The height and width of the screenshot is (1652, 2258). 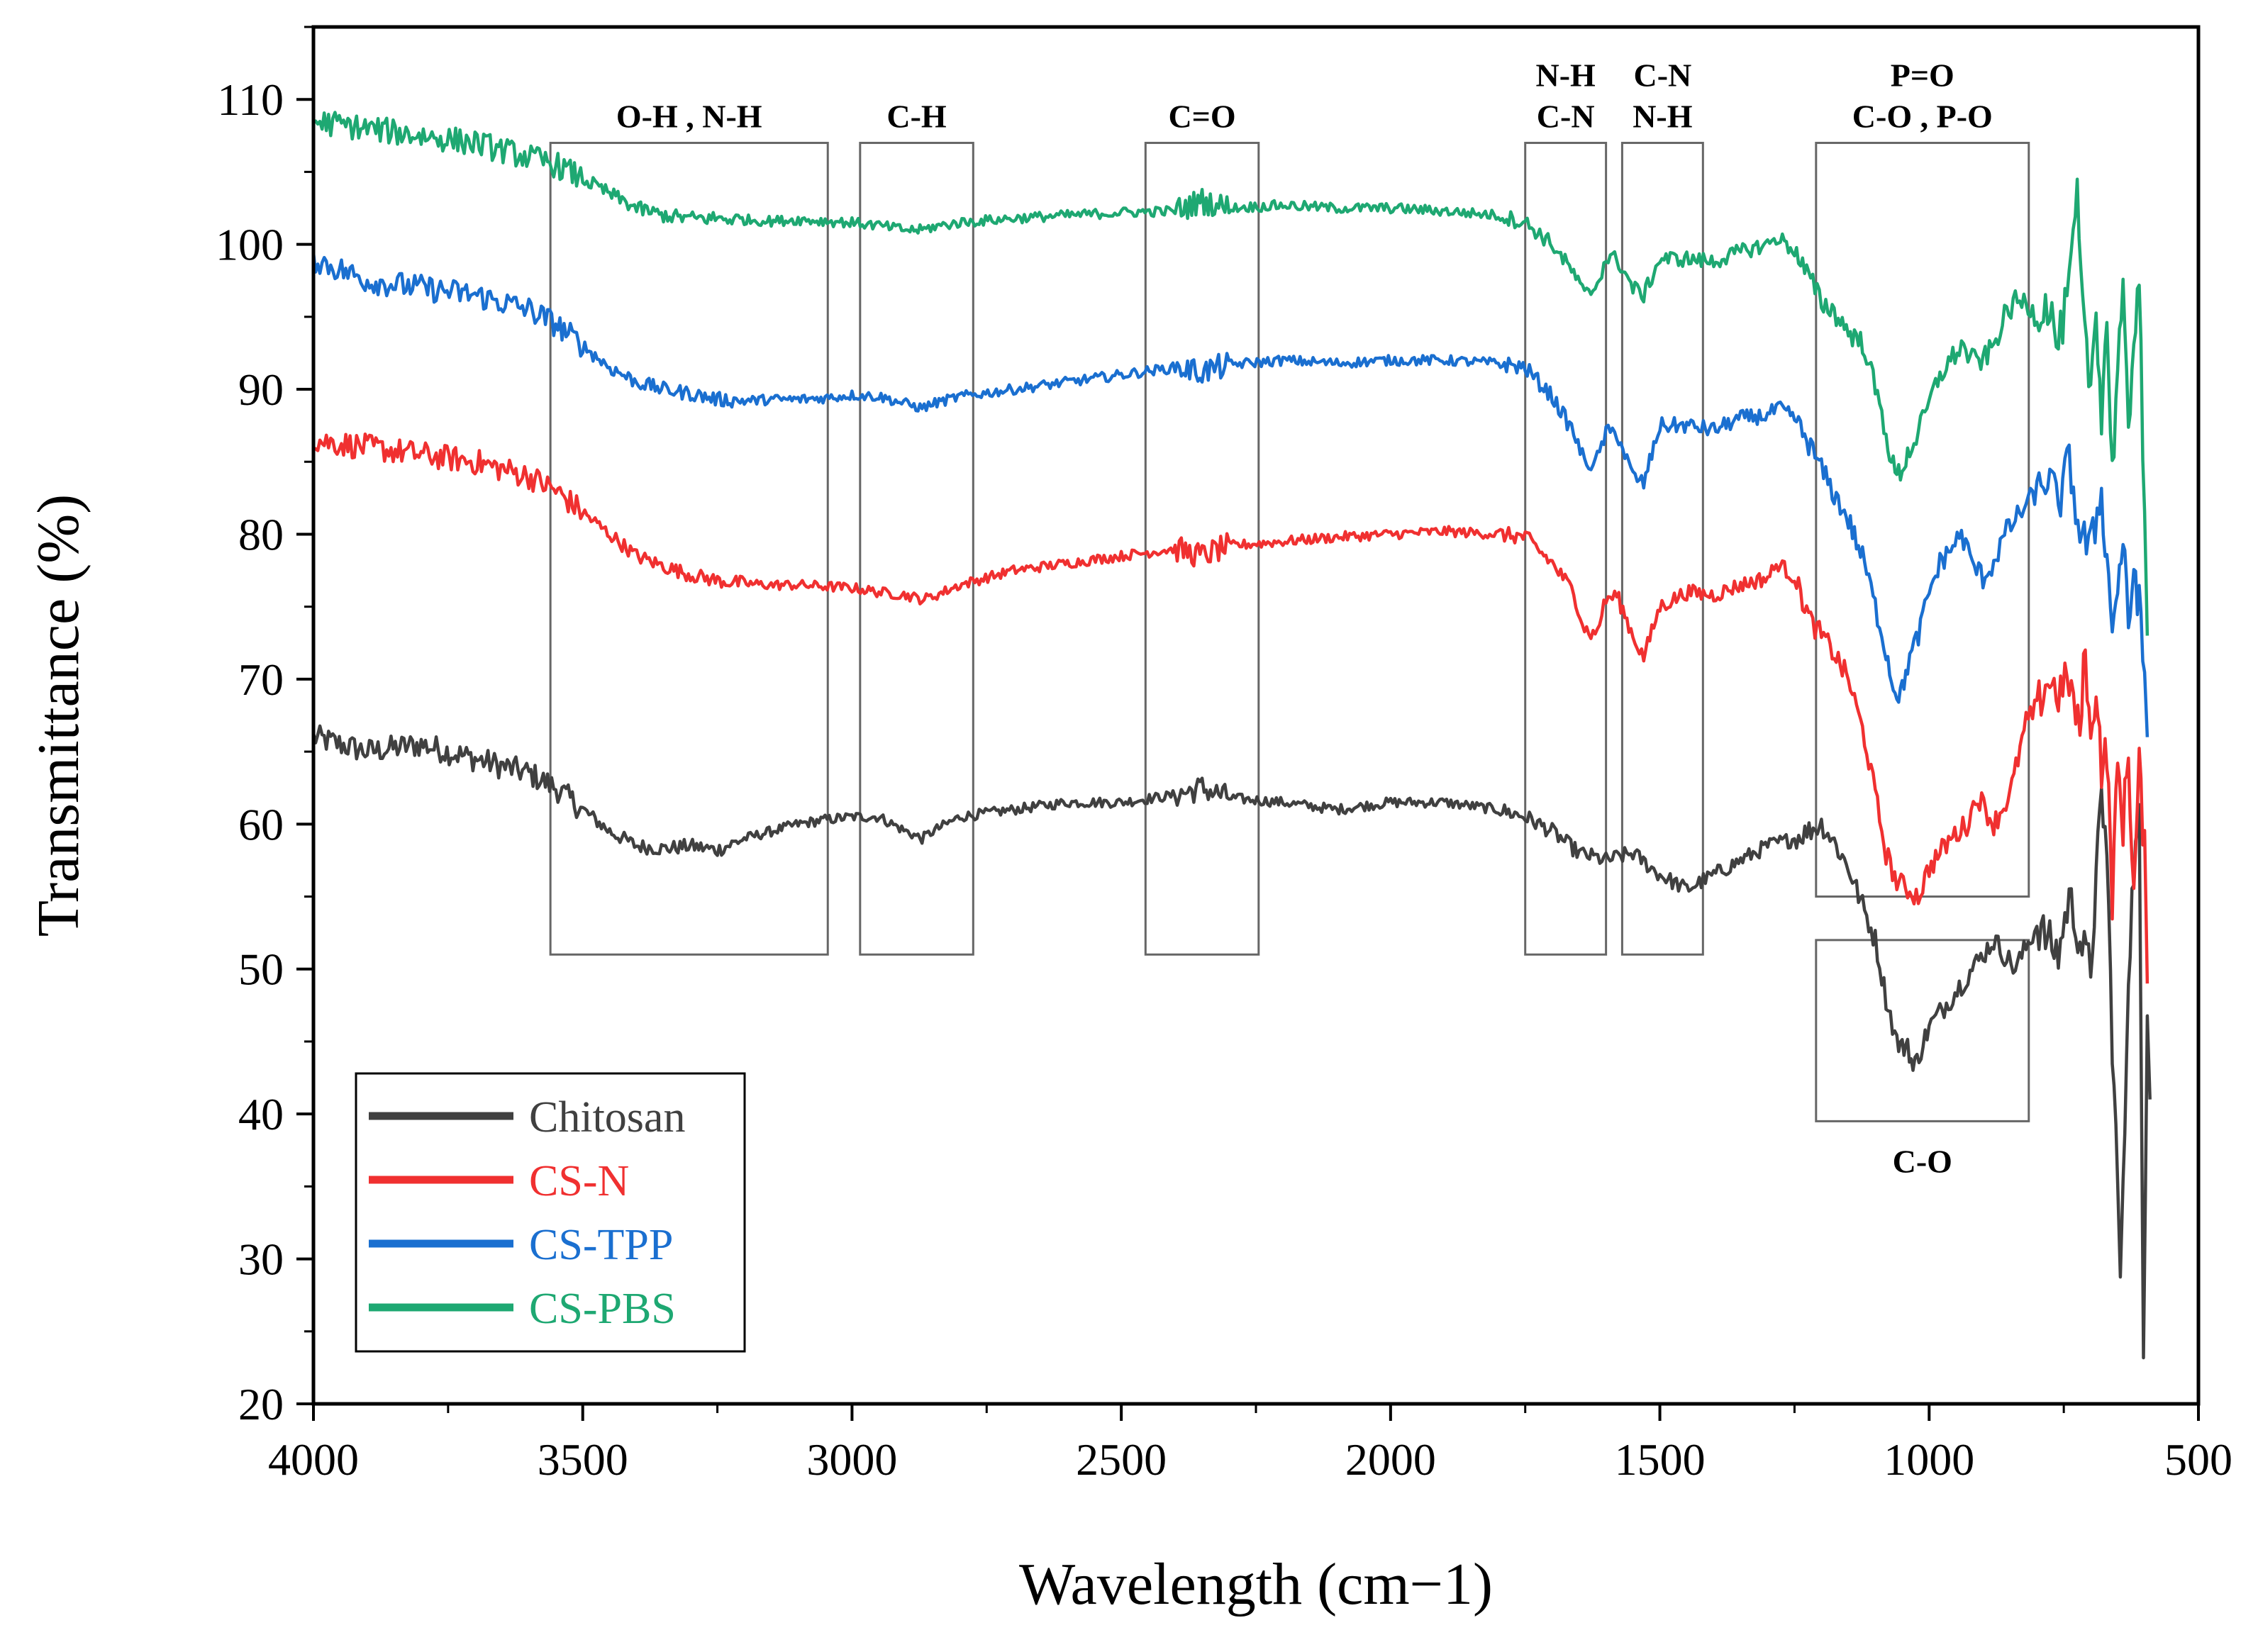 What do you see at coordinates (550, 1212) in the screenshot?
I see `legend: Chitosan CS-N CS-TPP CS-PBS` at bounding box center [550, 1212].